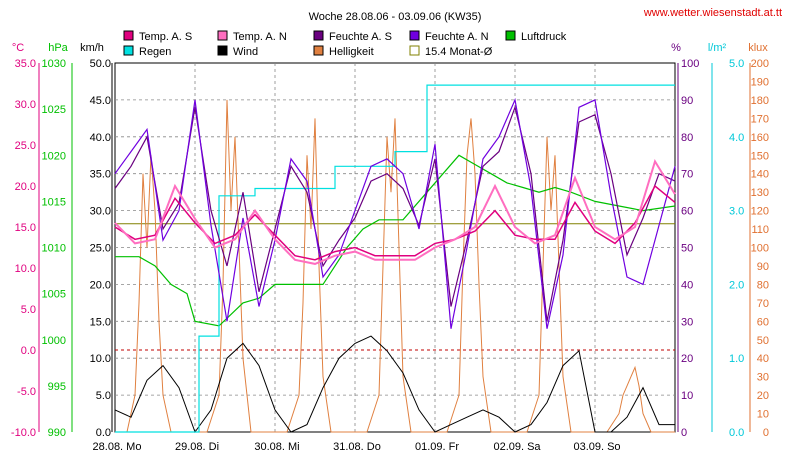  What do you see at coordinates (54, 202) in the screenshot?
I see `tick-label: 1015` at bounding box center [54, 202].